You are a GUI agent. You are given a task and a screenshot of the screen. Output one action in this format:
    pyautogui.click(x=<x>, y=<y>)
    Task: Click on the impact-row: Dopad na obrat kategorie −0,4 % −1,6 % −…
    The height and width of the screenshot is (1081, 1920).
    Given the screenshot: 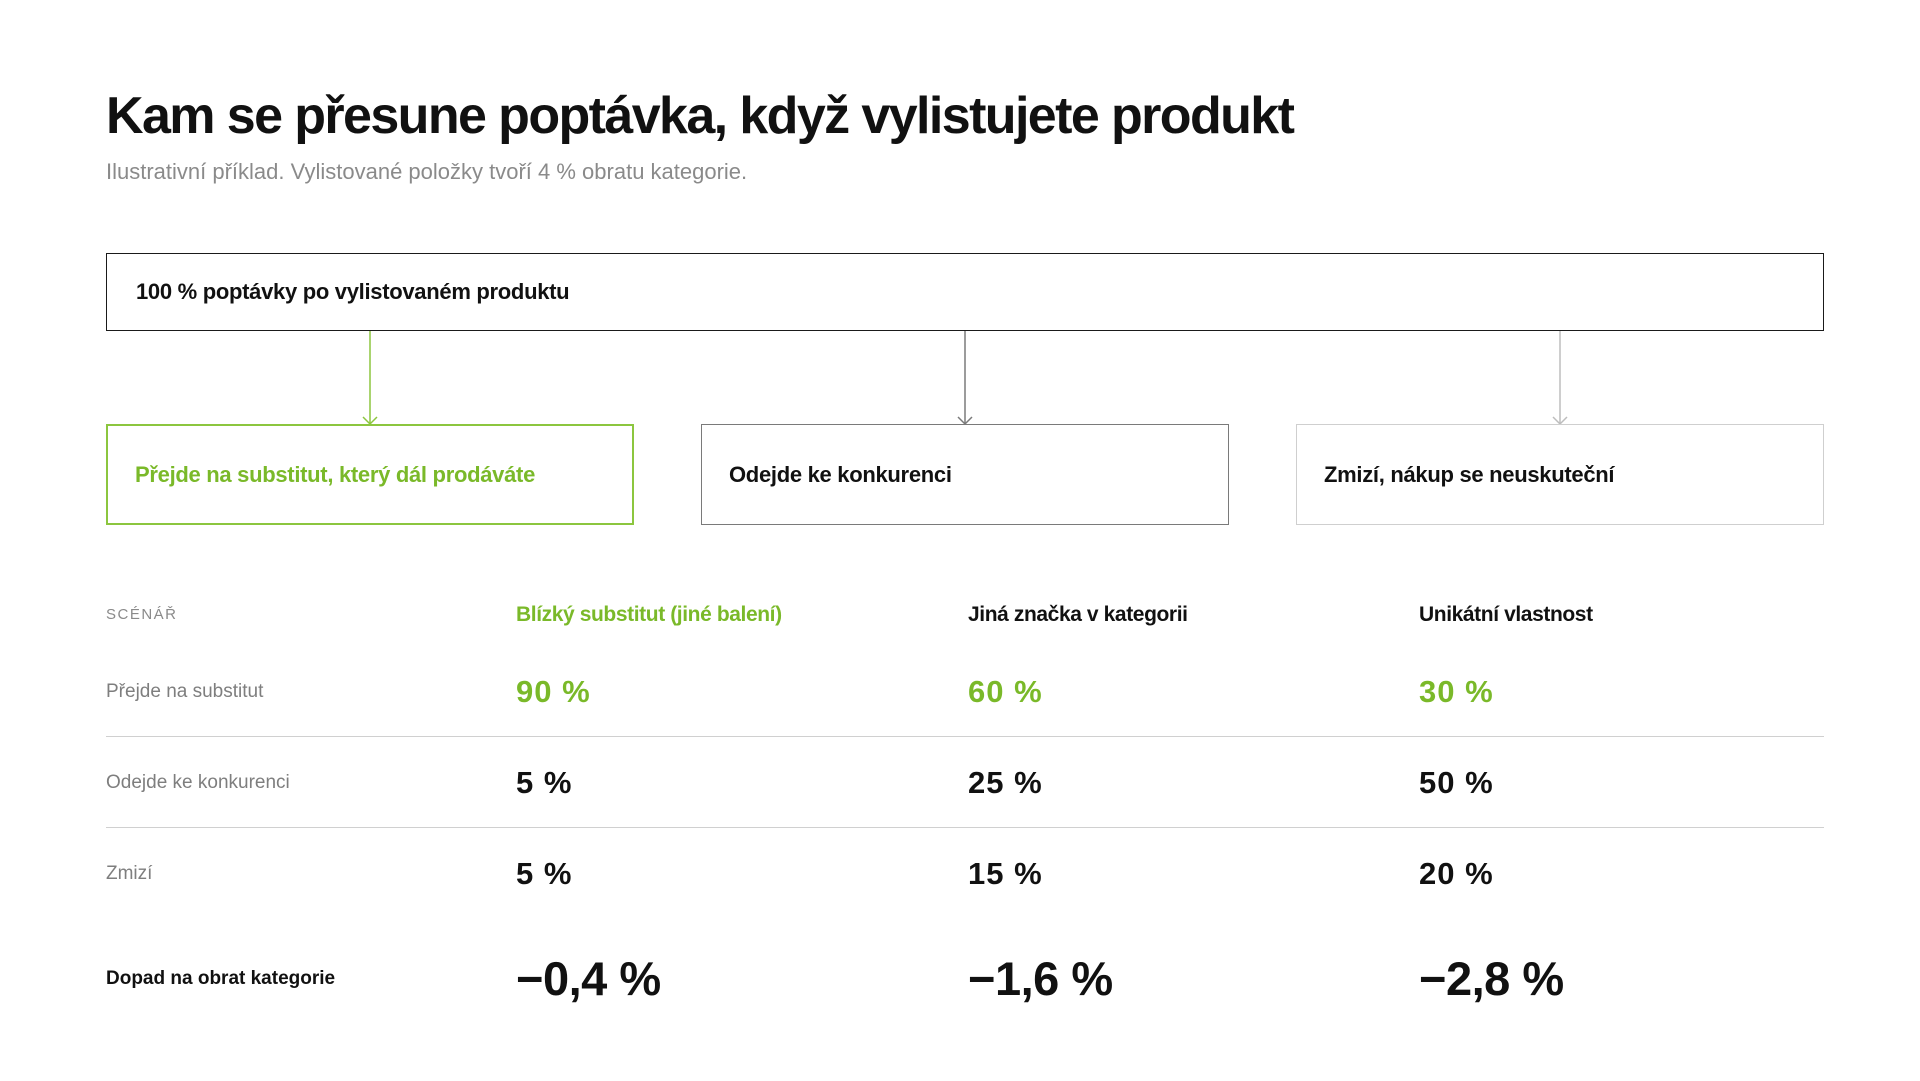 What is the action you would take?
    pyautogui.click(x=965, y=979)
    